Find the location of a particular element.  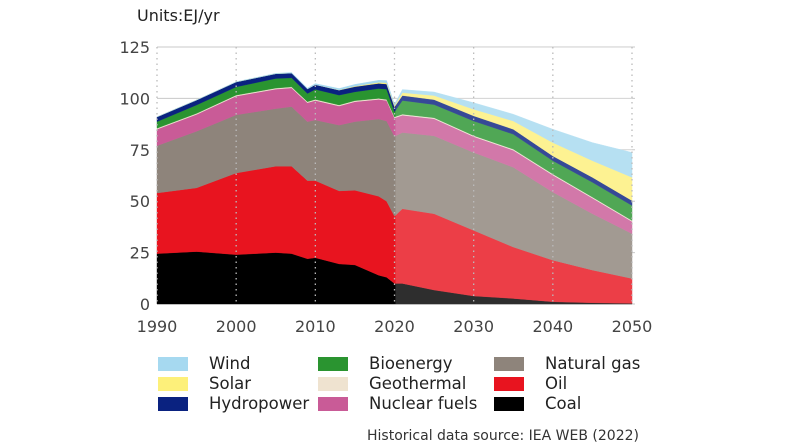

legend-item: Hydropower is located at coordinates (233, 403).